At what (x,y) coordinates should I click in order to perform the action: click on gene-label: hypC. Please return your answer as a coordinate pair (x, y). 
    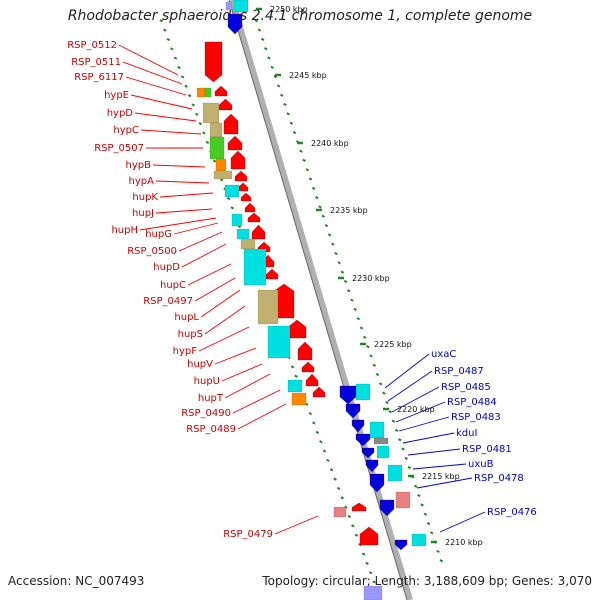
    Looking at the image, I should click on (126, 130).